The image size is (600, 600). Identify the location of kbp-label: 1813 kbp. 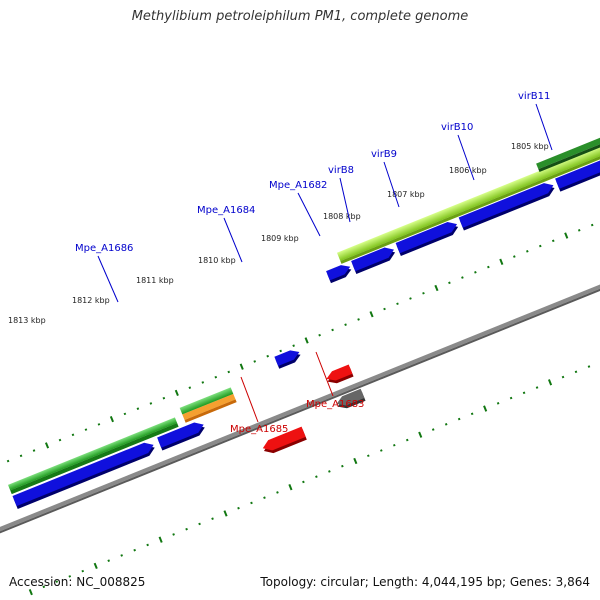
(27, 320).